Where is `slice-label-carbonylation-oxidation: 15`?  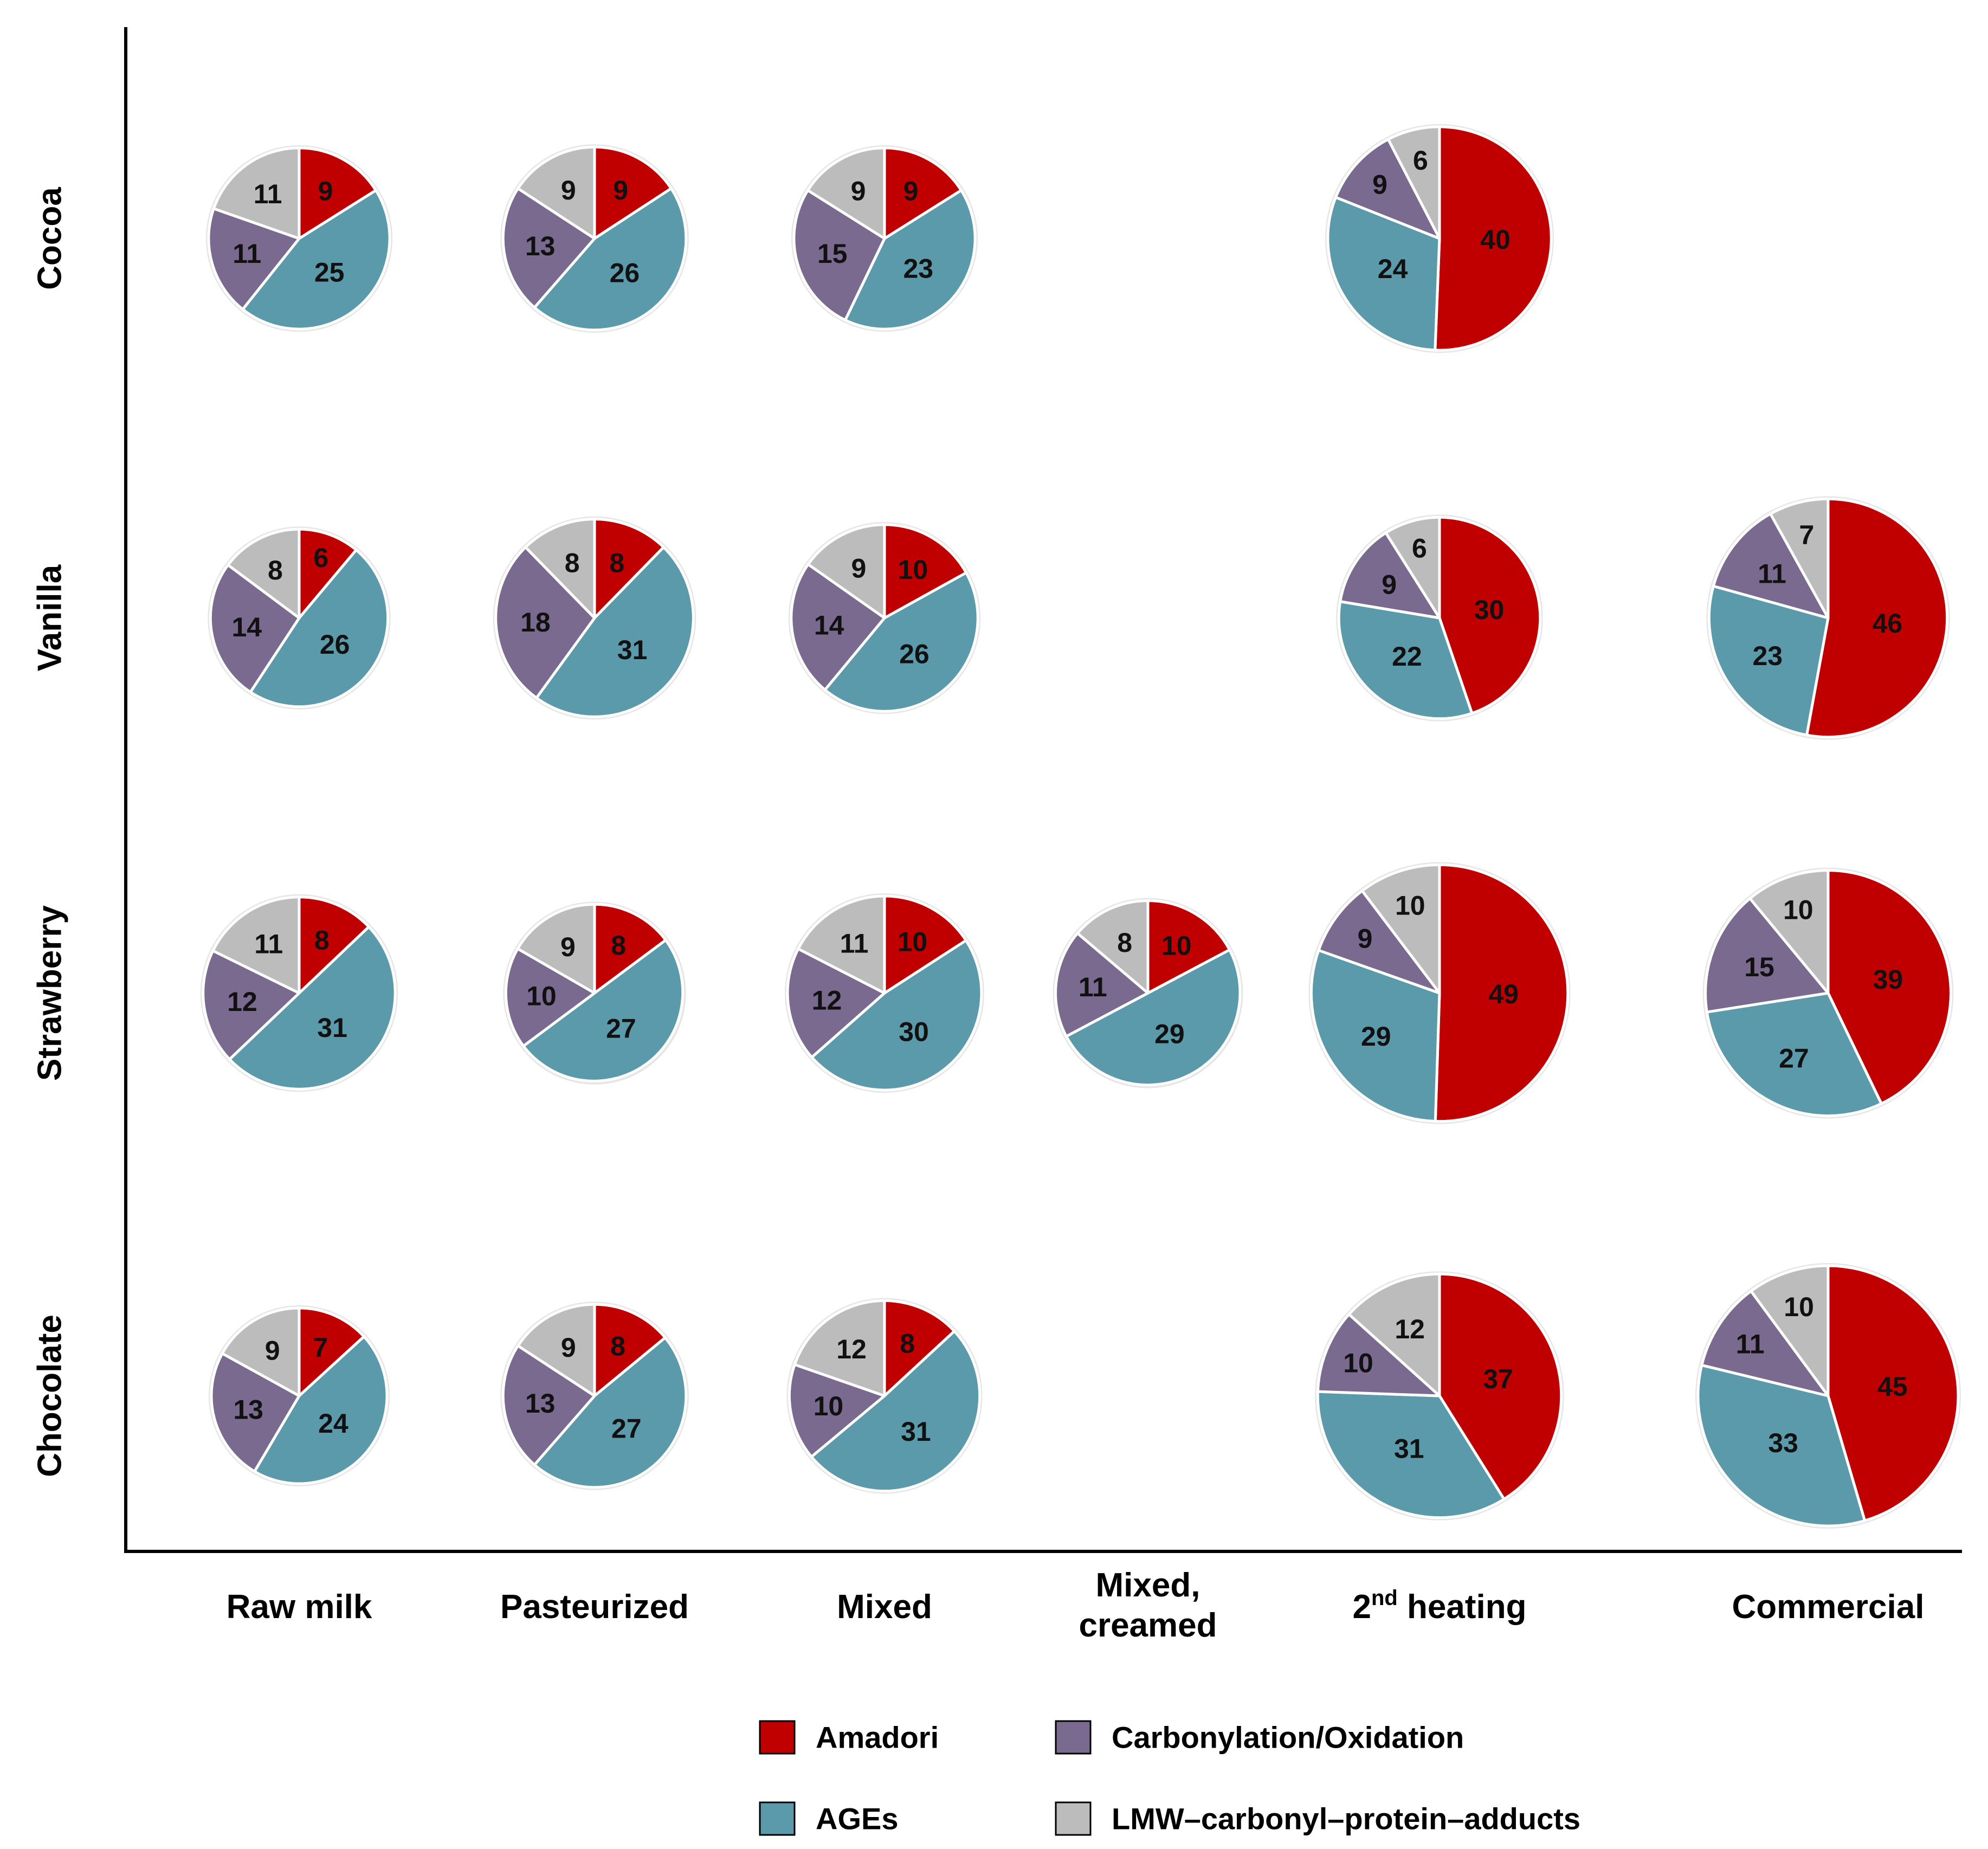 slice-label-carbonylation-oxidation: 15 is located at coordinates (1759, 967).